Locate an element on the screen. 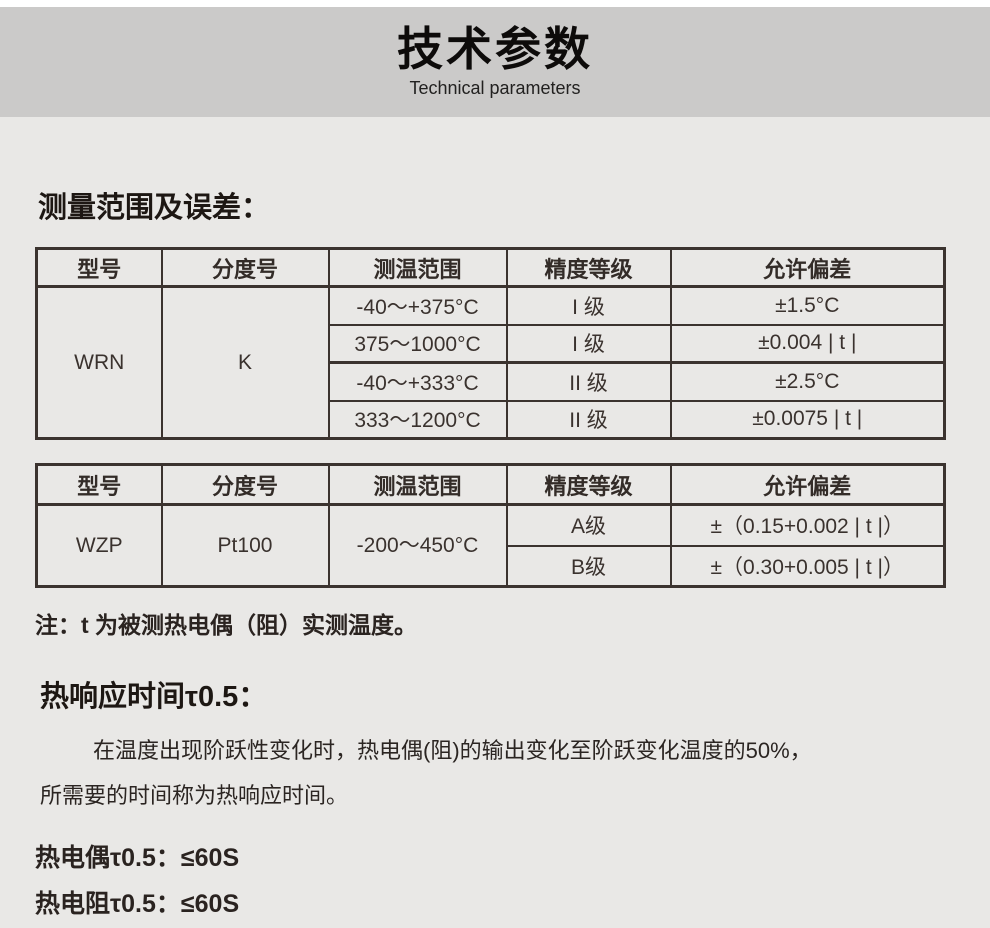  response-section-heading: 热响应时间τ0.5： is located at coordinates (154, 697).